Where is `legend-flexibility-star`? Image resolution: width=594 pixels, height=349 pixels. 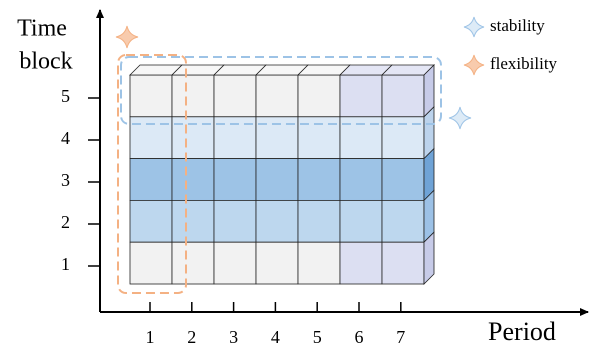
legend-flexibility-star is located at coordinates (474, 65).